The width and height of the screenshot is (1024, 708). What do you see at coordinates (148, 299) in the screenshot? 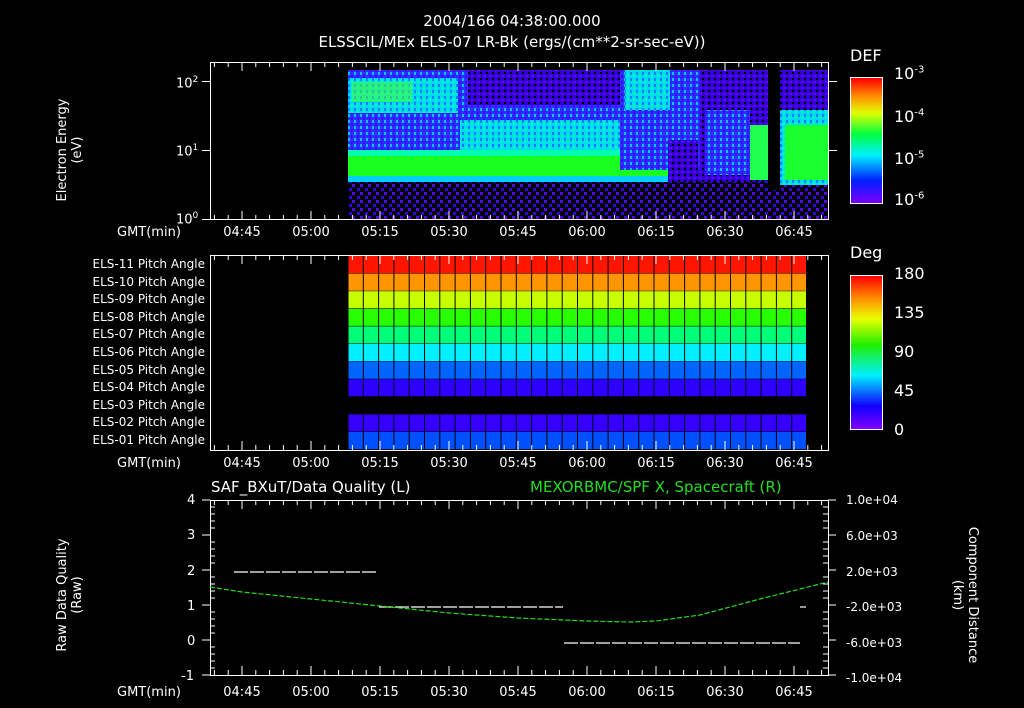
I see `pitch-angle-row-label: ELS-09 Pitch Angle` at bounding box center [148, 299].